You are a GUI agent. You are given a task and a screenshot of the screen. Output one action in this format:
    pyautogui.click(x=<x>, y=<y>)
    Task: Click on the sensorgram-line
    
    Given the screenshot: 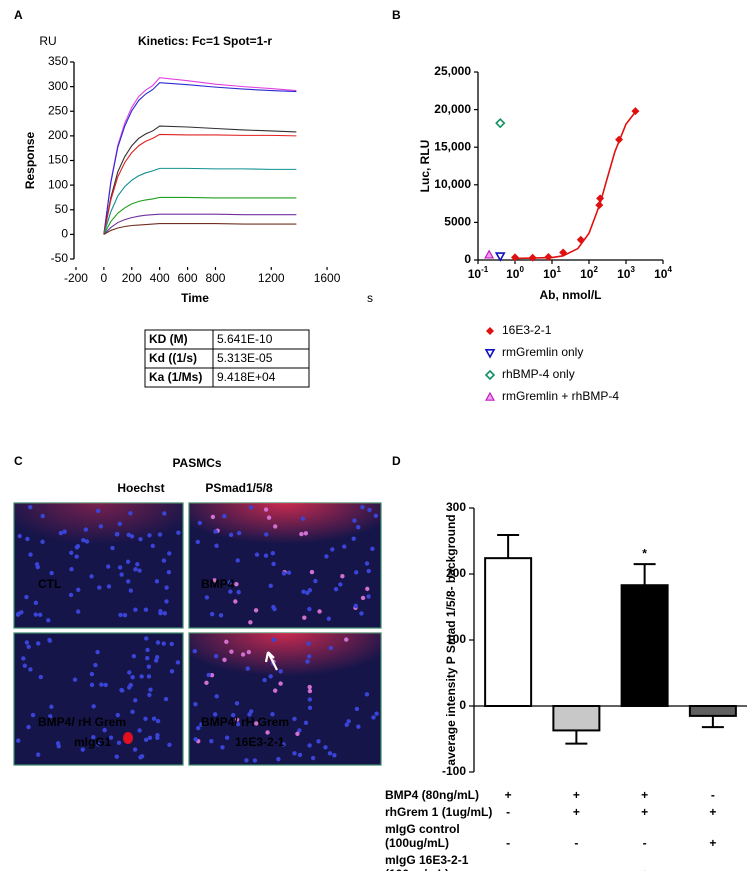 What is the action you would take?
    pyautogui.click(x=200, y=156)
    